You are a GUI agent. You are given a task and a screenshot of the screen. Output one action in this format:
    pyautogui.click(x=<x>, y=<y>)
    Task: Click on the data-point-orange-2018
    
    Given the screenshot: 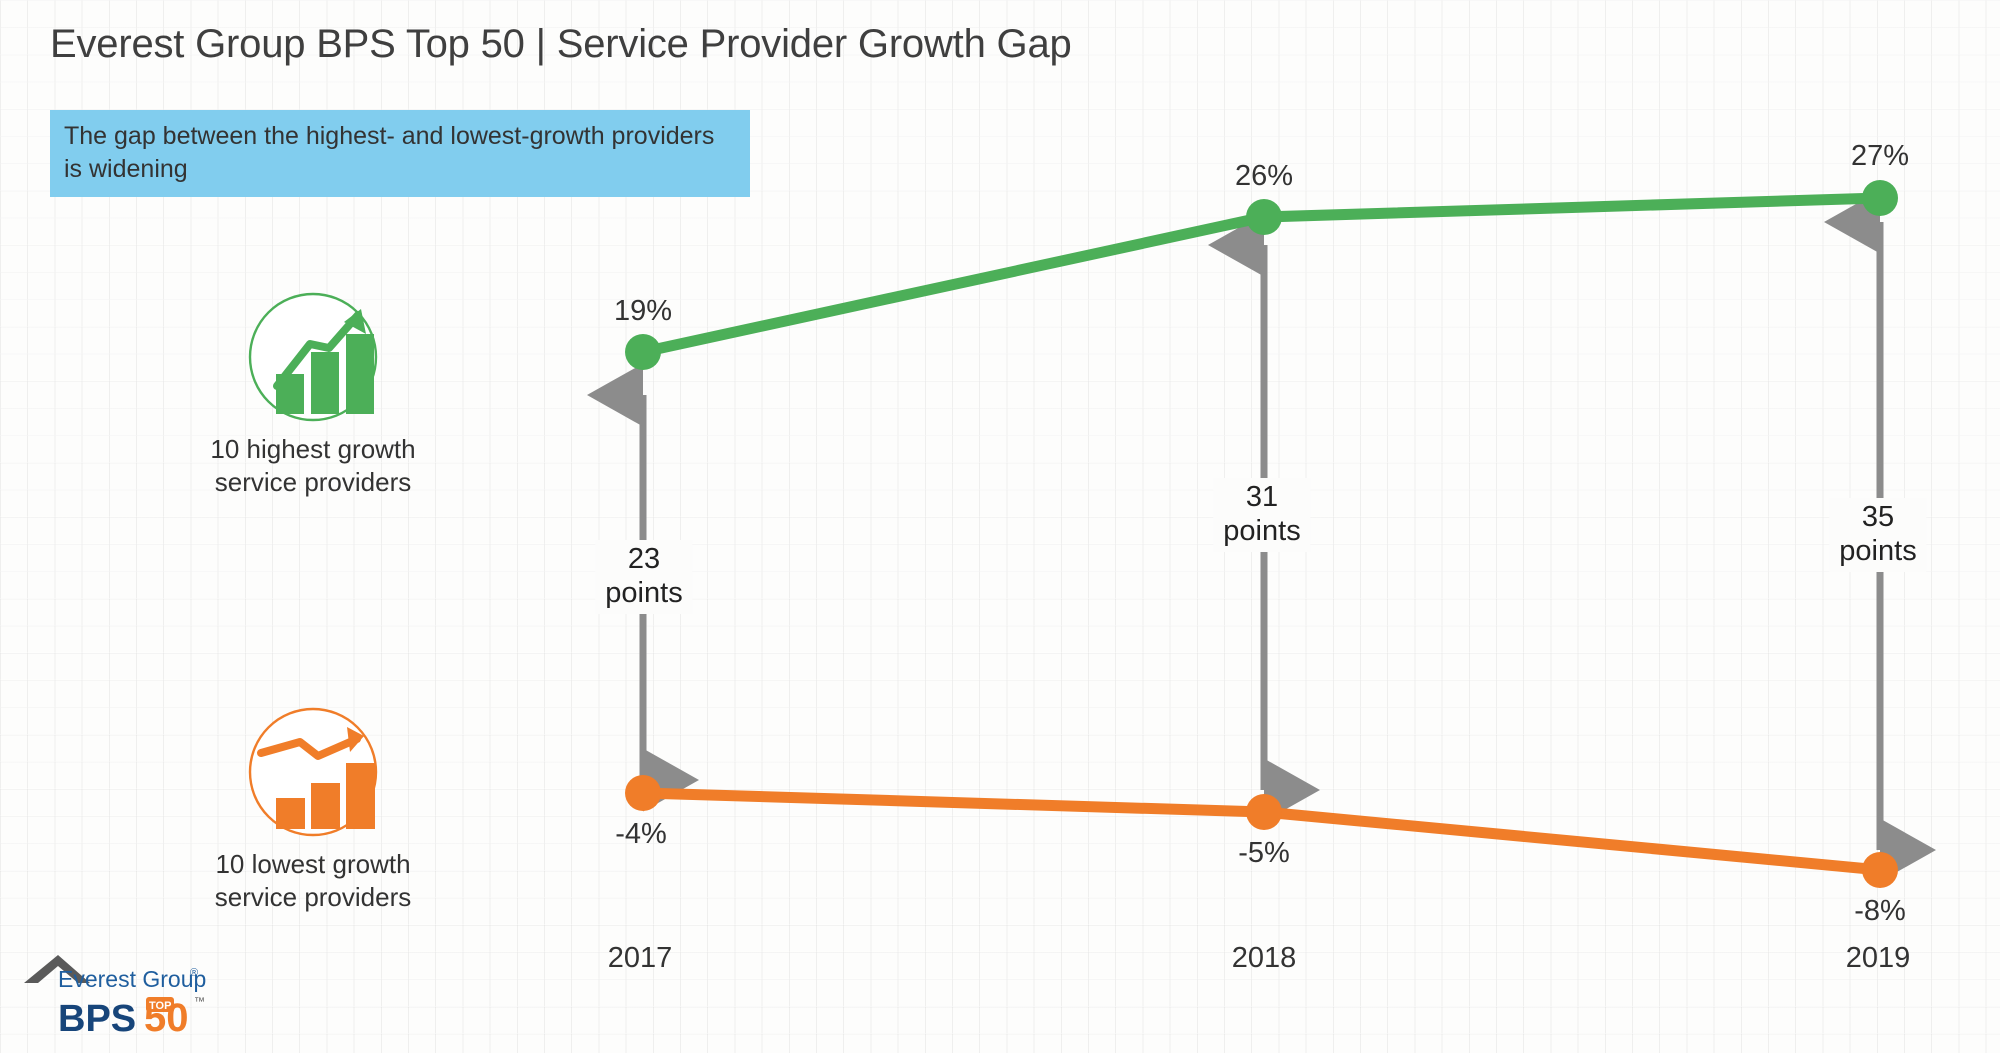 What is the action you would take?
    pyautogui.click(x=1264, y=812)
    